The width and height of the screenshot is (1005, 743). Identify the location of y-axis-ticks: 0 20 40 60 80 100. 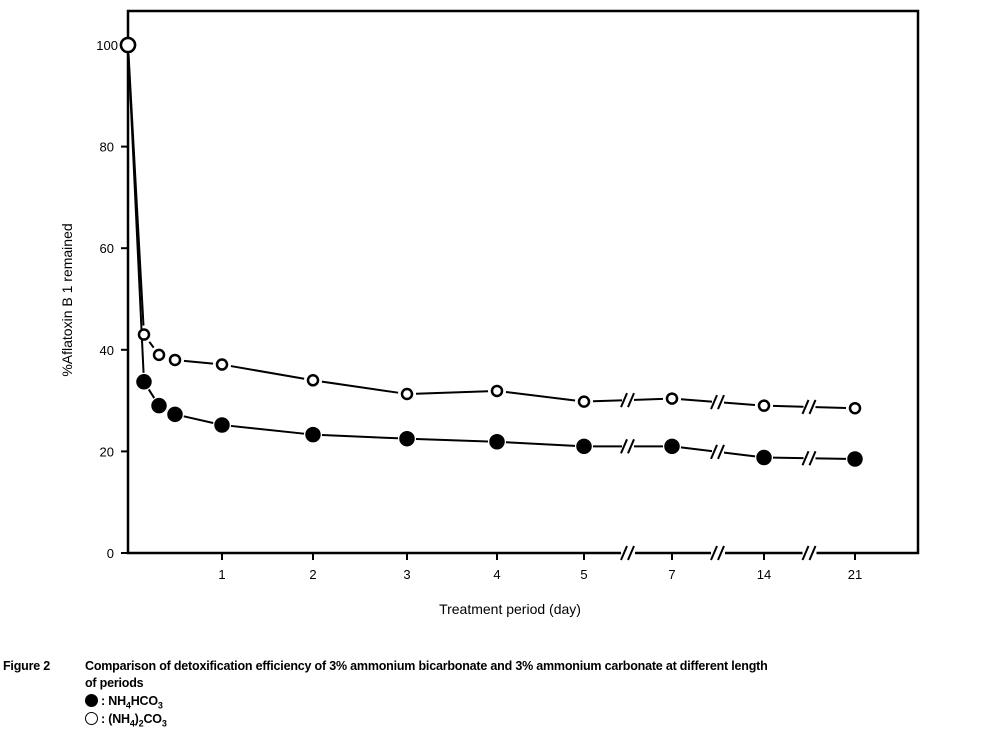
(112, 299).